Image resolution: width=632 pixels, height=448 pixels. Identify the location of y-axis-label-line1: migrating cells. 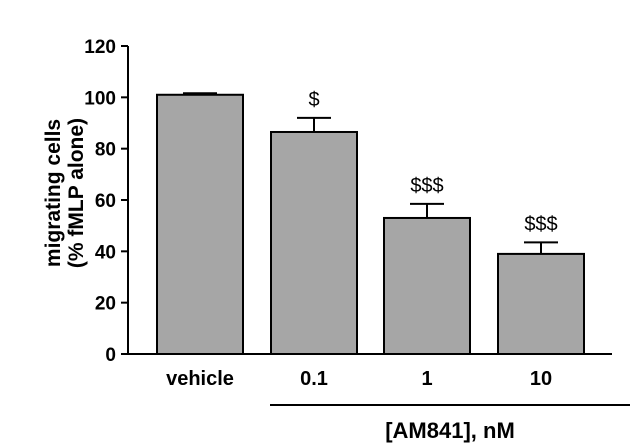
(53, 193).